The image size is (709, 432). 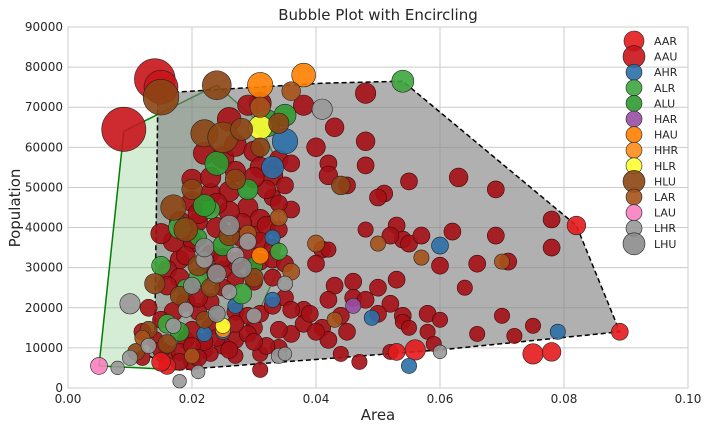 I want to click on legend-label-lau: LAU, so click(x=665, y=213).